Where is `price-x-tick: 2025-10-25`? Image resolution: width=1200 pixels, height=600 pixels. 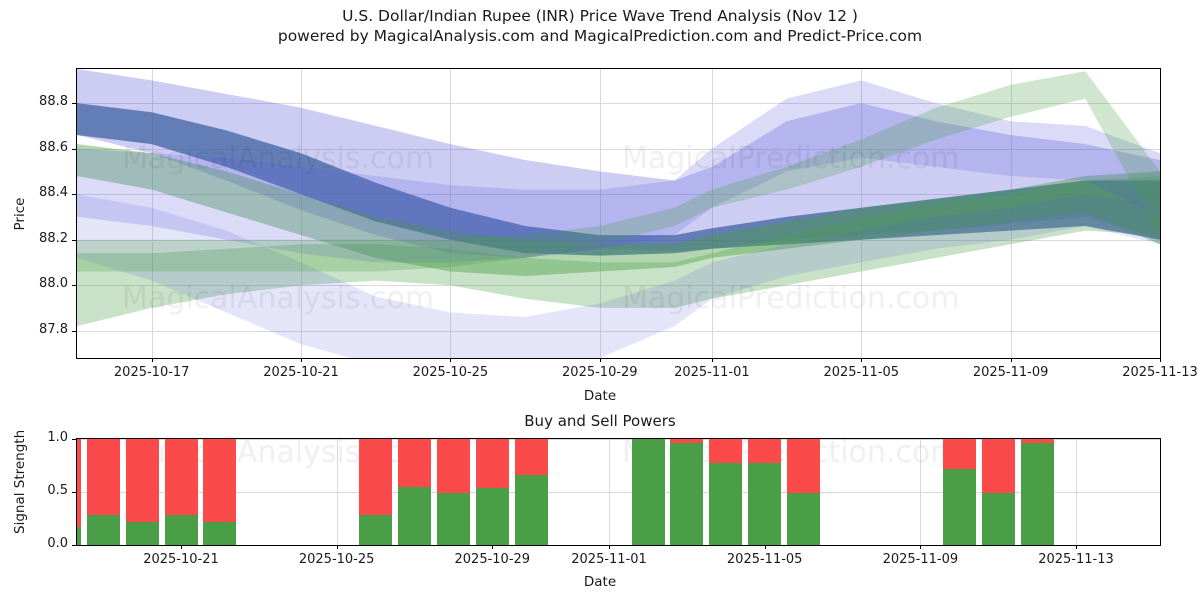
price-x-tick: 2025-10-25 is located at coordinates (450, 372).